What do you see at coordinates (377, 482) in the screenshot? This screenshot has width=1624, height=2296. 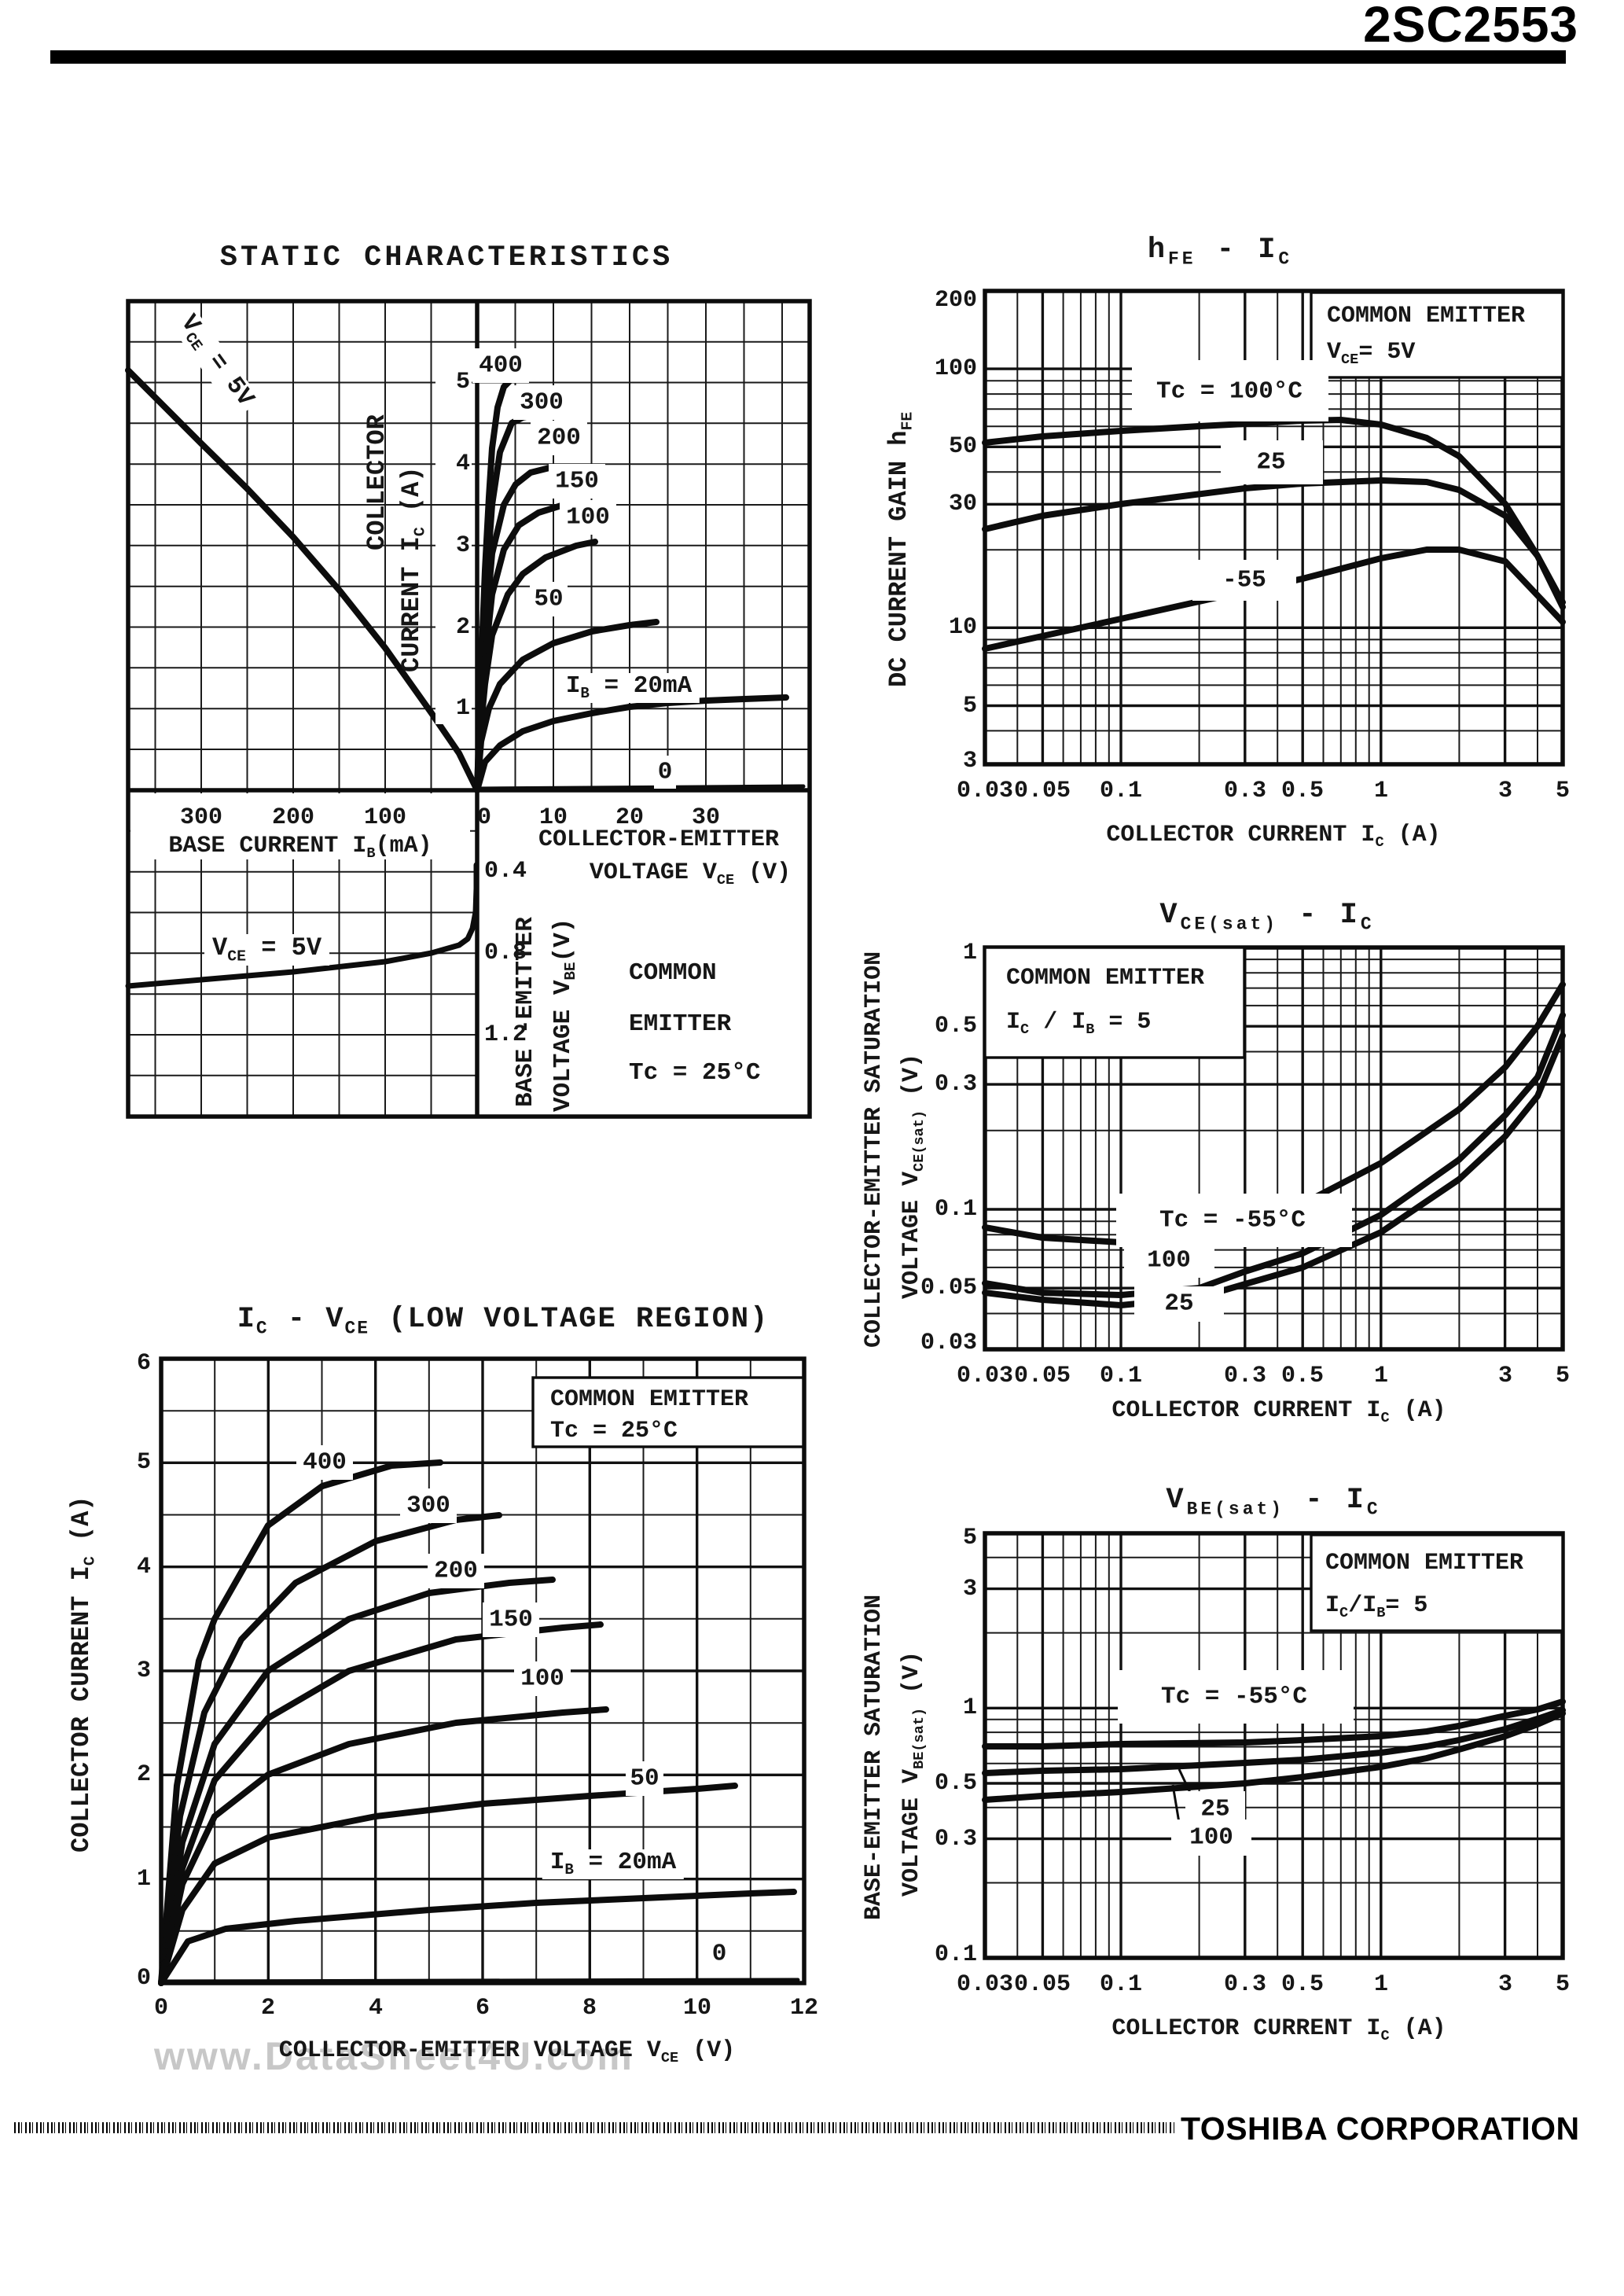 I see `y-axis-label: COLLECTOR` at bounding box center [377, 482].